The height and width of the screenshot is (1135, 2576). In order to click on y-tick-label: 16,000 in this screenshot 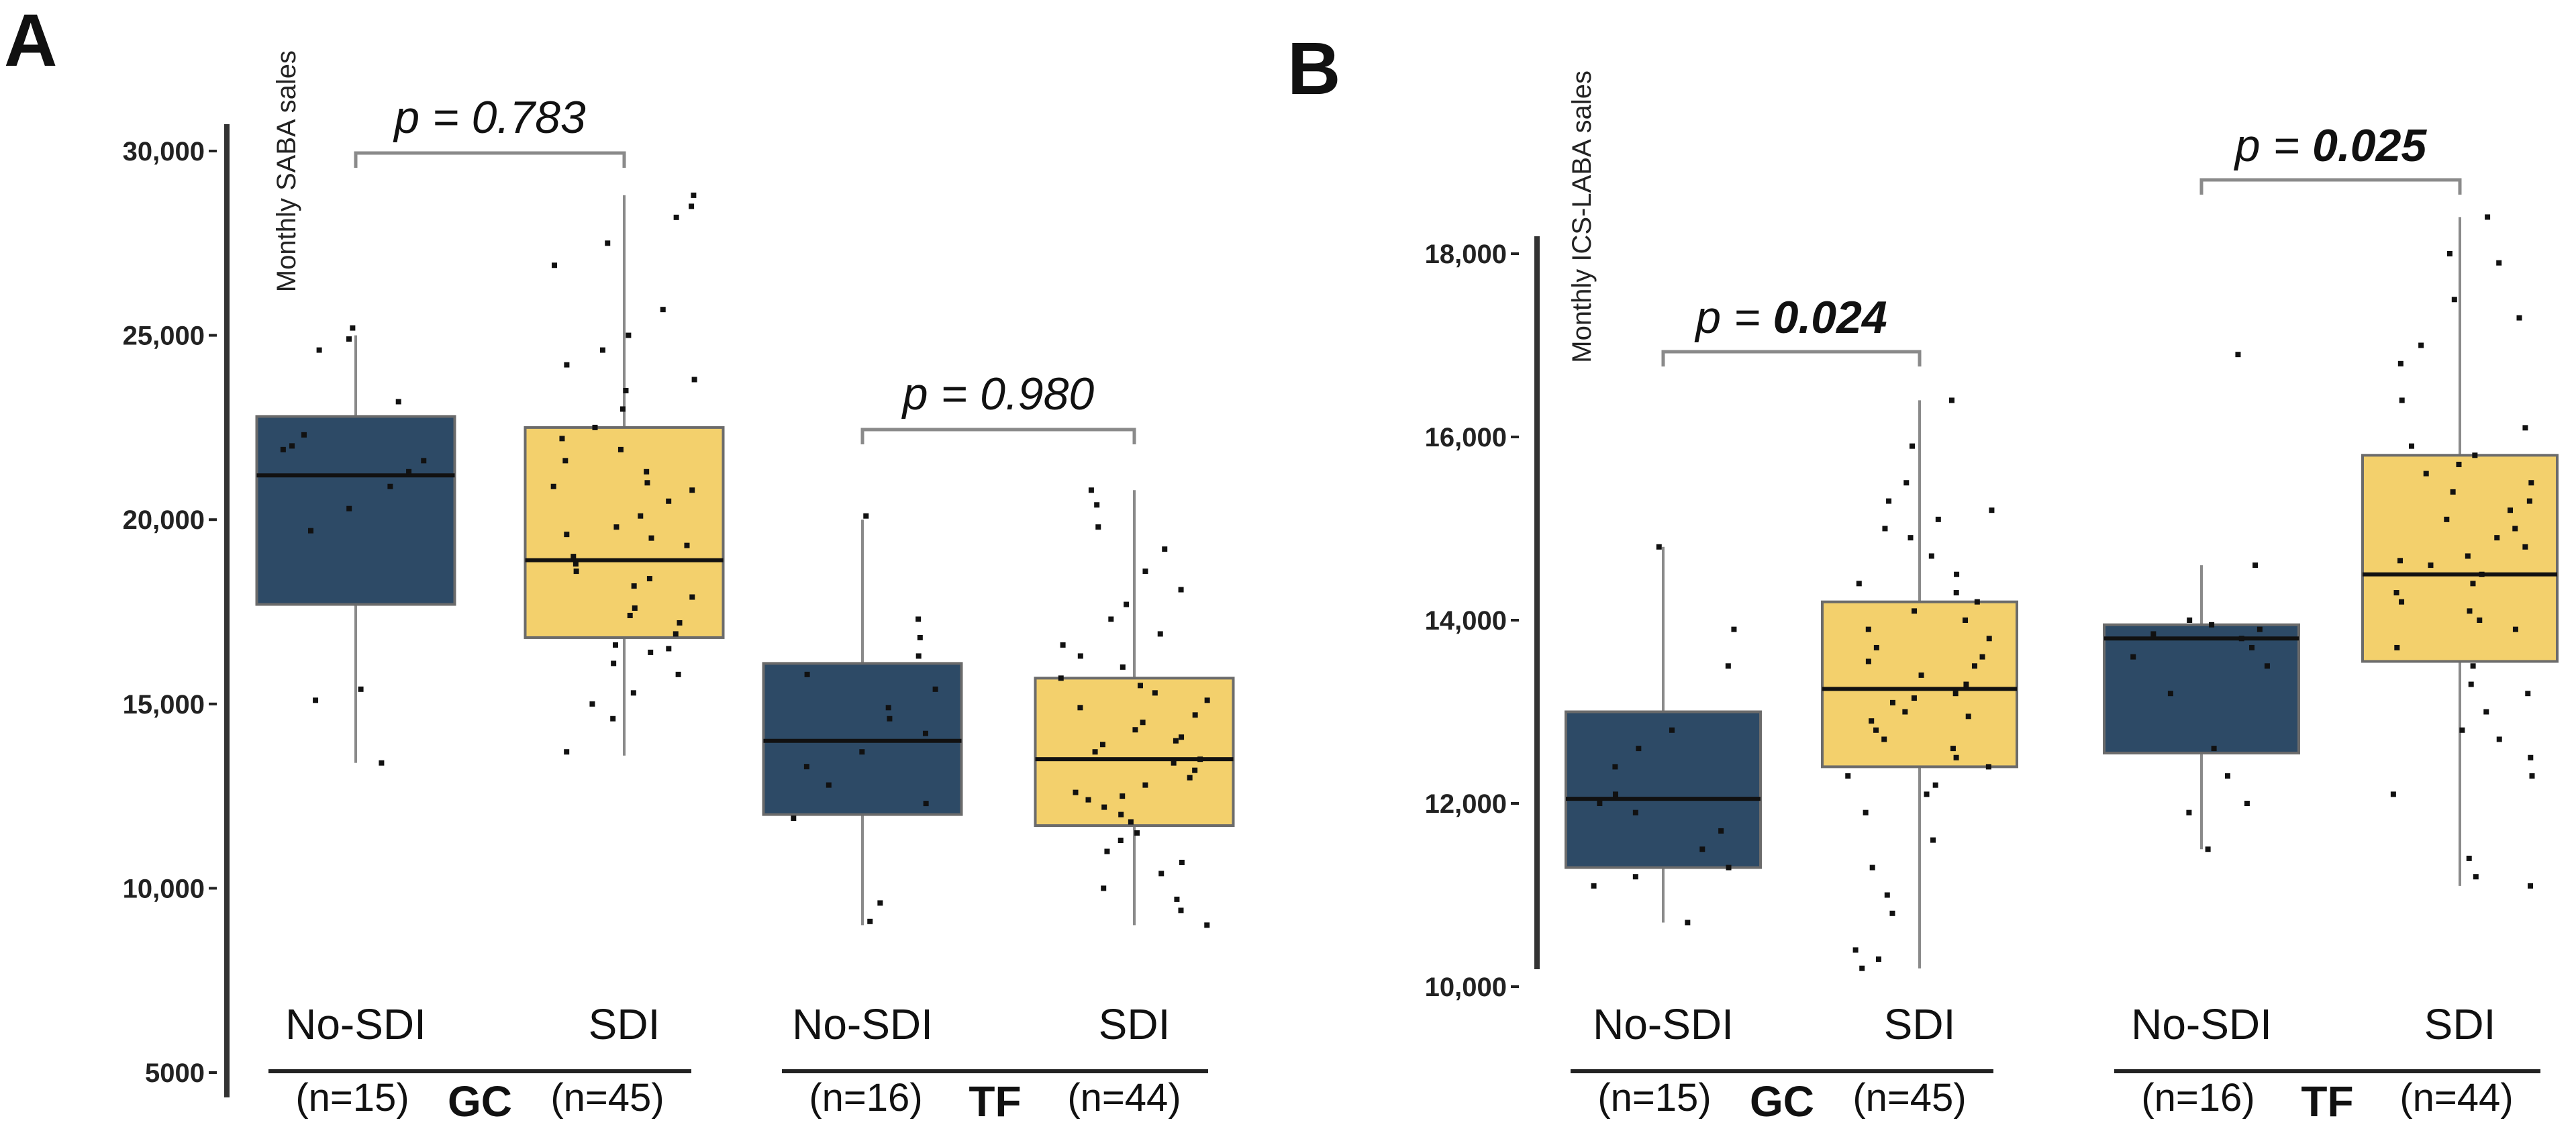, I will do `click(1466, 437)`.